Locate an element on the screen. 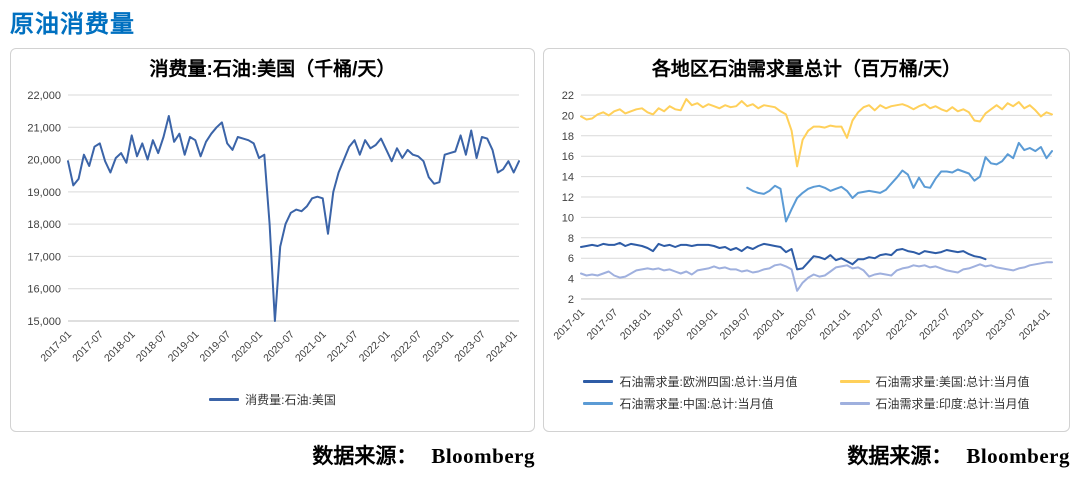  svg-text: 2 is located at coordinates (571, 300).